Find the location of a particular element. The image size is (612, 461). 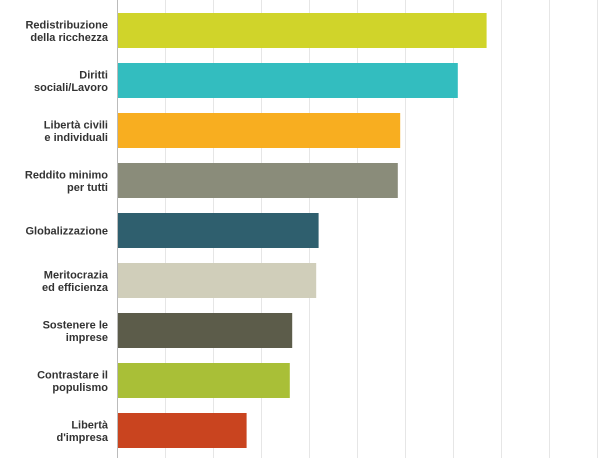

category-label-line: Redistribuzione is located at coordinates (66, 25).